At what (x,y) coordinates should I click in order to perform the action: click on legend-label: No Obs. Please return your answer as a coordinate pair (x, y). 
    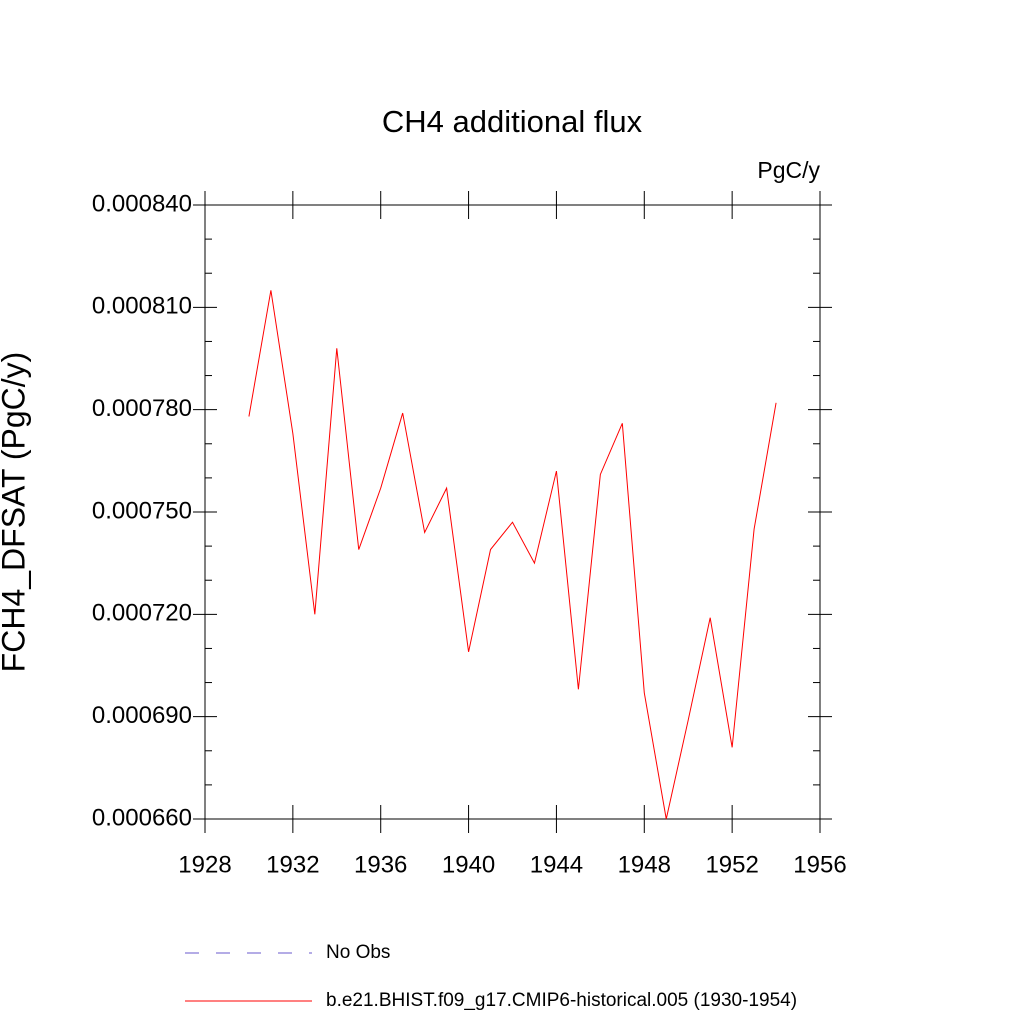
    Looking at the image, I should click on (358, 952).